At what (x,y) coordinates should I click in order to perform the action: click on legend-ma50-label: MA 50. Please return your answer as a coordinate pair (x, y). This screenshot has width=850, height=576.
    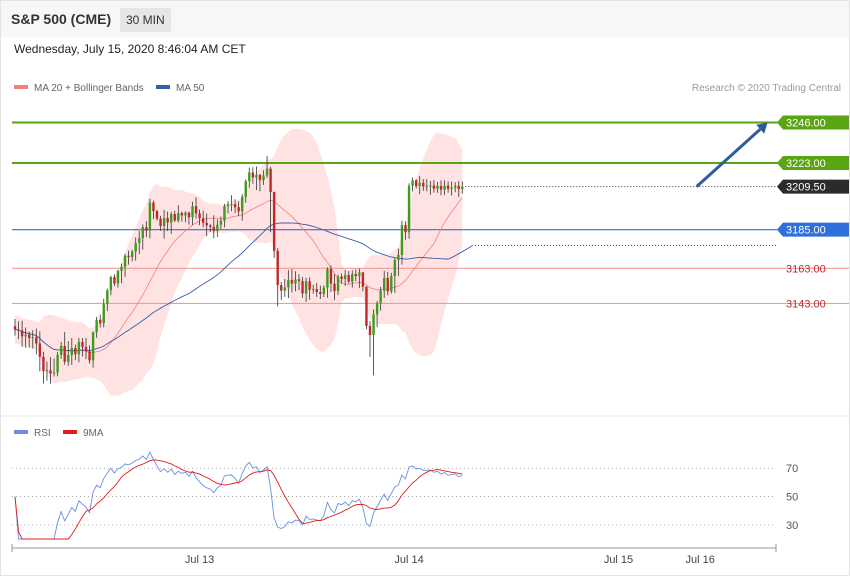
    Looking at the image, I should click on (190, 88).